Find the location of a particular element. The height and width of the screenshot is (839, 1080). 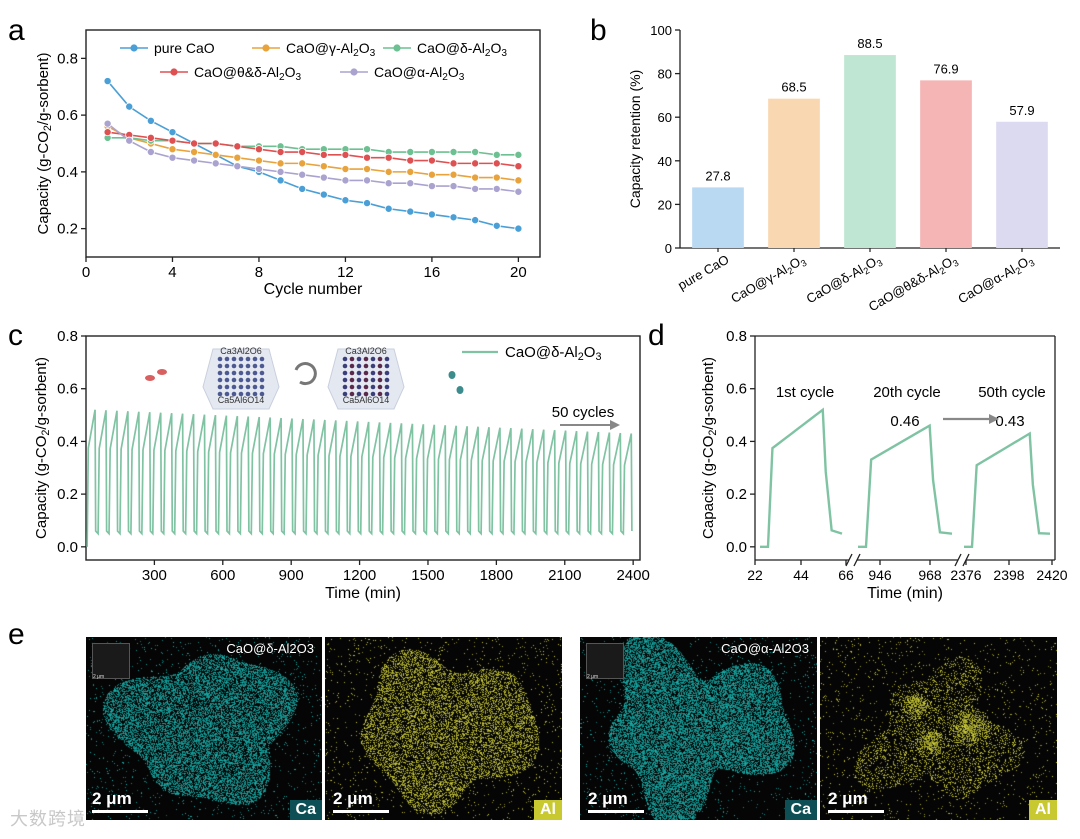

legend-label: CaO@δ-Al2O3 is located at coordinates (462, 49).